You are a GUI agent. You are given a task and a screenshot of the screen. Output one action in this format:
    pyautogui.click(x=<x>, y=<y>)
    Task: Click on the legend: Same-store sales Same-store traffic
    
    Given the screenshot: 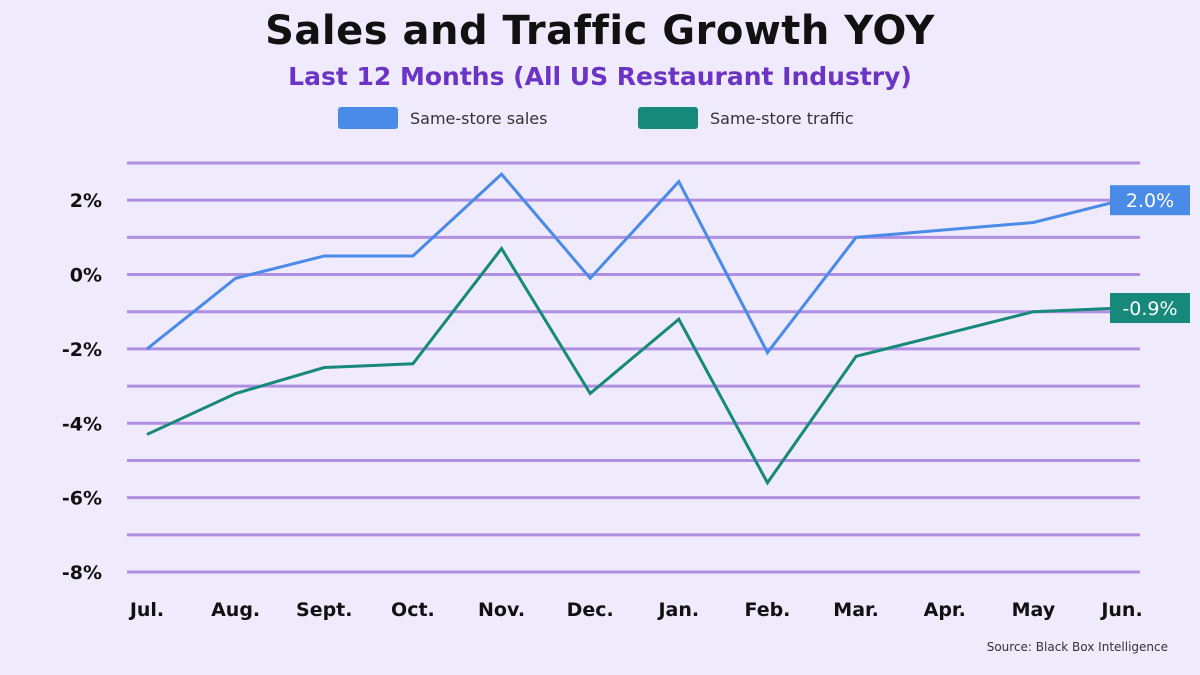 What is the action you would take?
    pyautogui.click(x=600, y=118)
    